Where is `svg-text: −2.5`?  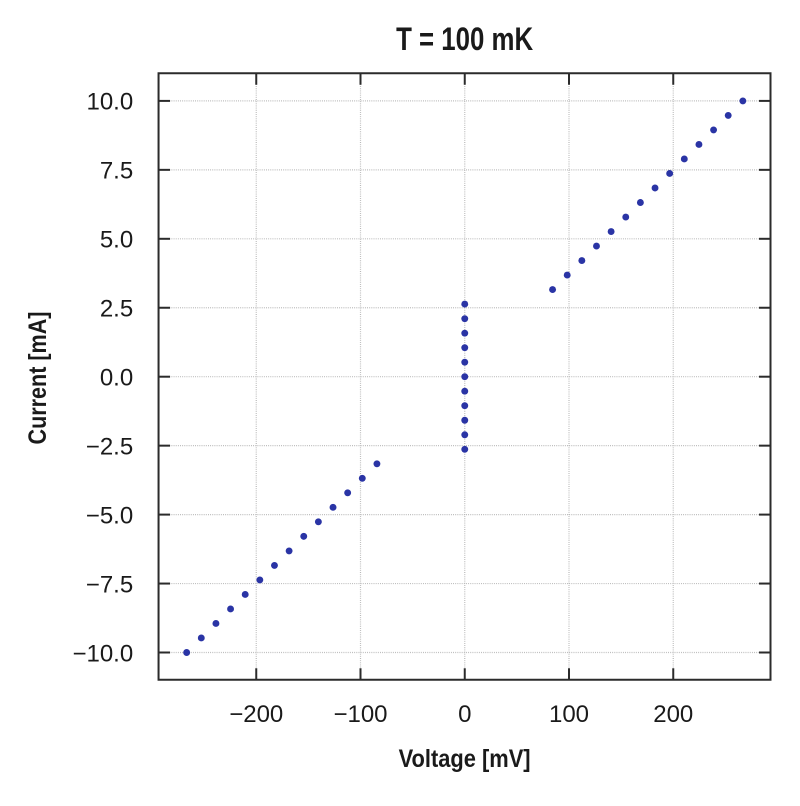 svg-text: −2.5 is located at coordinates (109, 446).